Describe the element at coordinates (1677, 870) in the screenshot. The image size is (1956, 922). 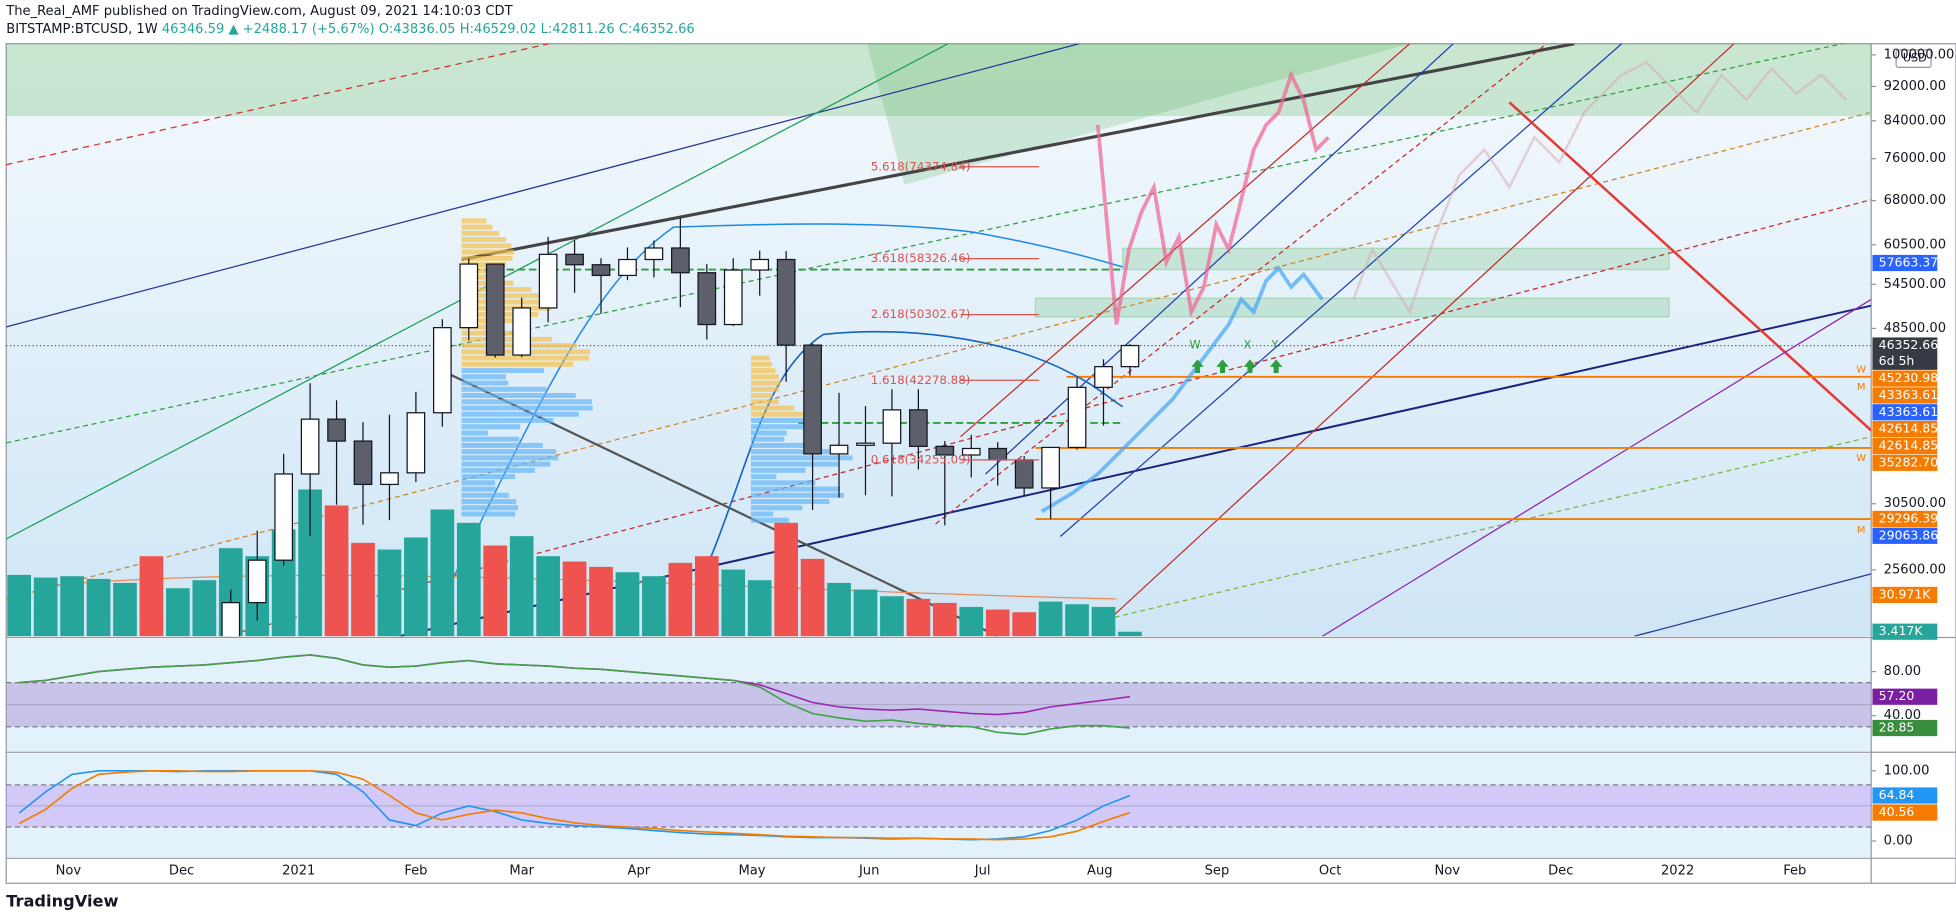
I see `x-tick-label: 2022` at that location.